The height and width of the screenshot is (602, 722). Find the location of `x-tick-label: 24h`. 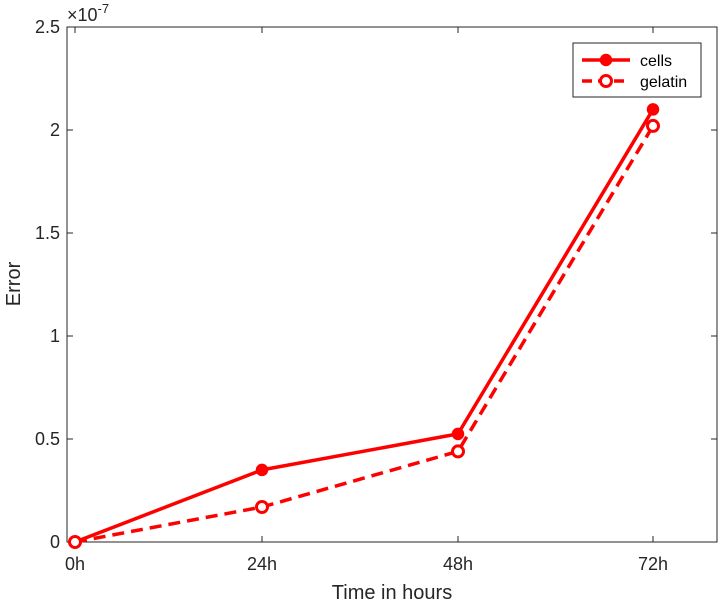

x-tick-label: 24h is located at coordinates (262, 564).